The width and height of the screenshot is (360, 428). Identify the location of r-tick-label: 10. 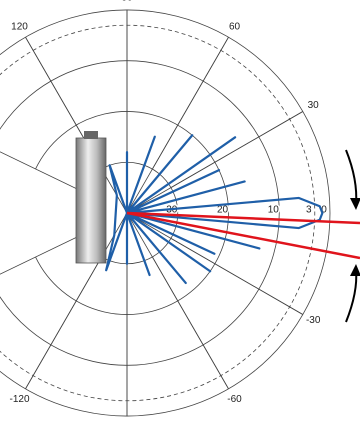
(274, 210).